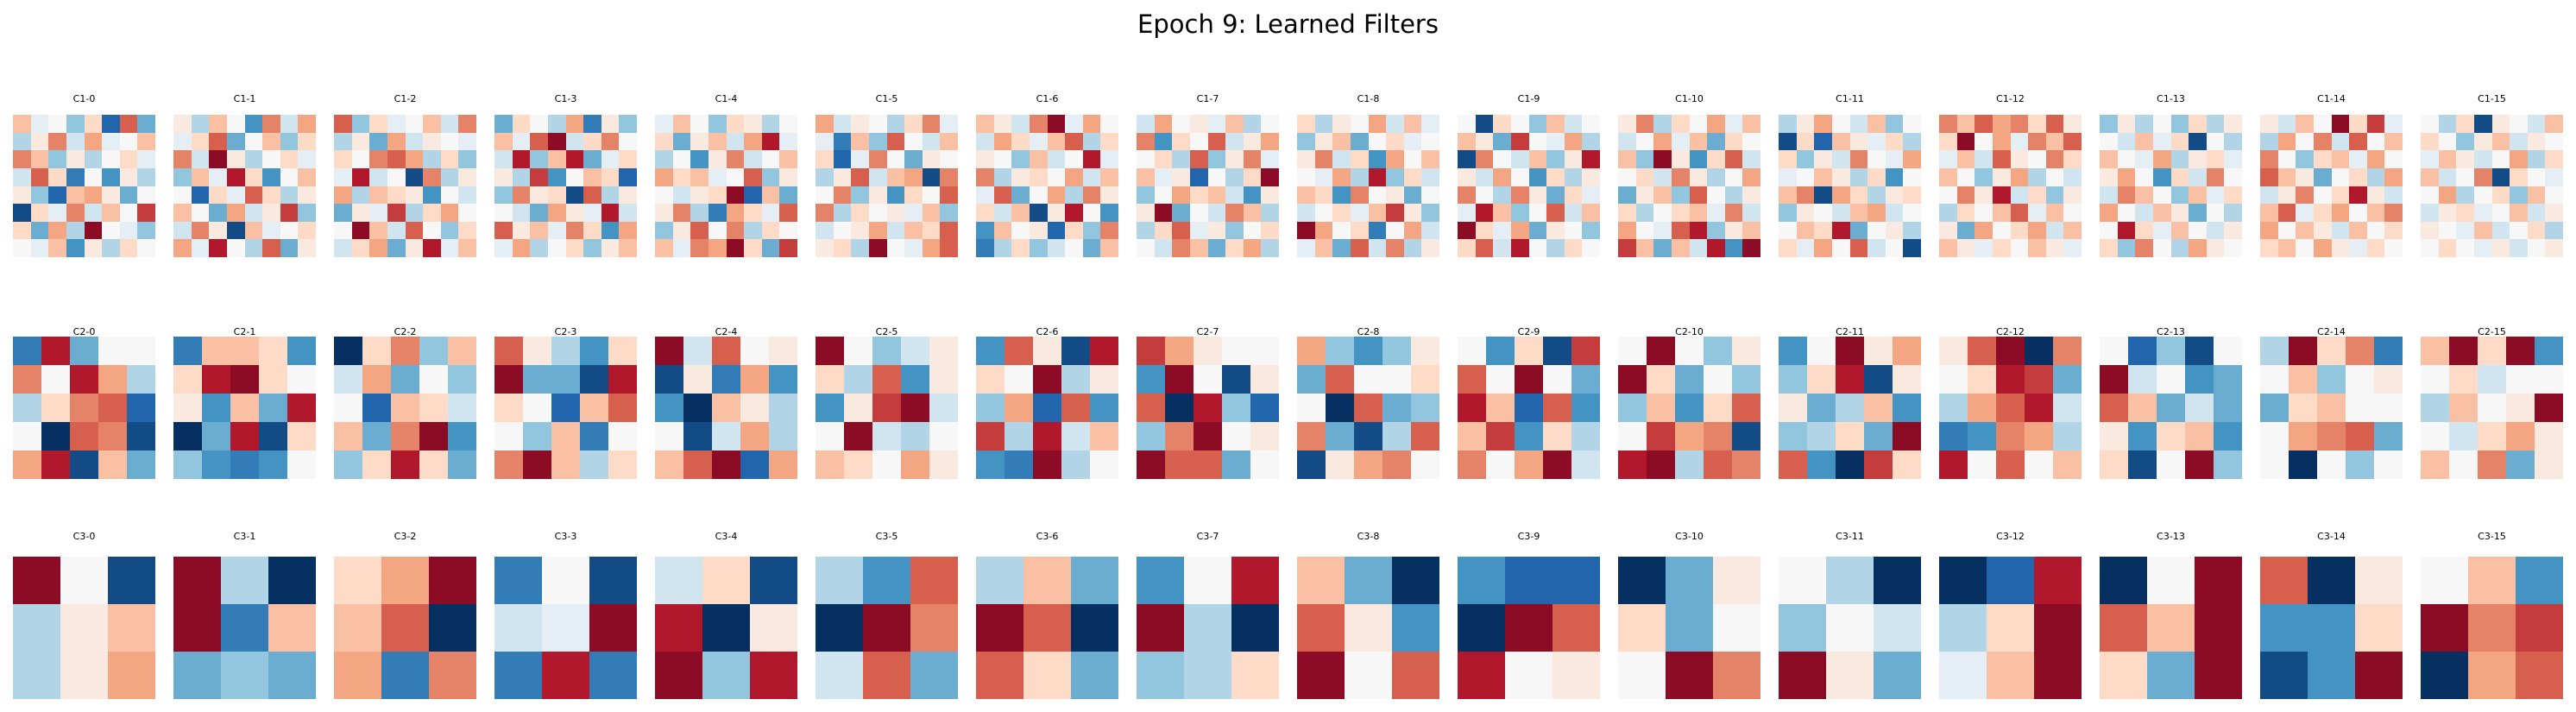 The height and width of the screenshot is (712, 2576). What do you see at coordinates (726, 356) in the screenshot?
I see `filter-panel: C2-4` at bounding box center [726, 356].